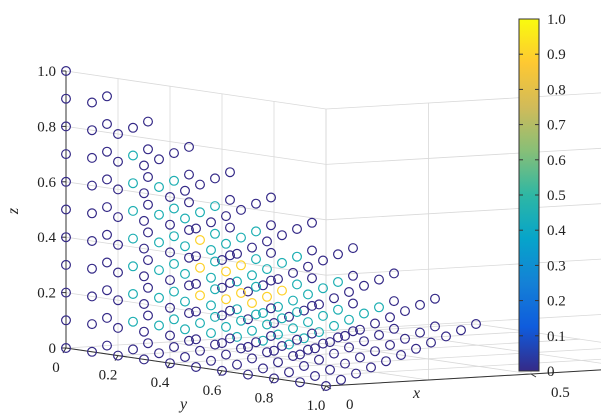 This screenshot has height=418, width=601. Describe the element at coordinates (316, 406) in the screenshot. I see `y-tick-label: 1.0` at that location.